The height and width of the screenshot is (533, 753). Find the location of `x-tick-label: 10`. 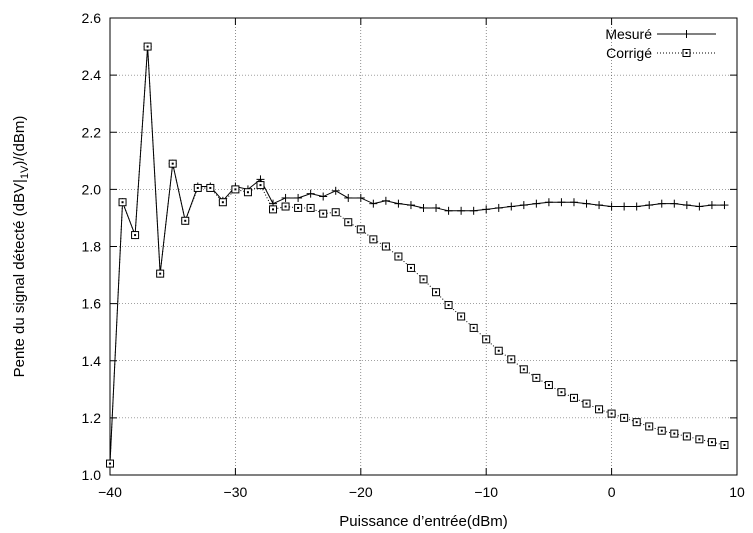

x-tick-label: 10 is located at coordinates (737, 492).